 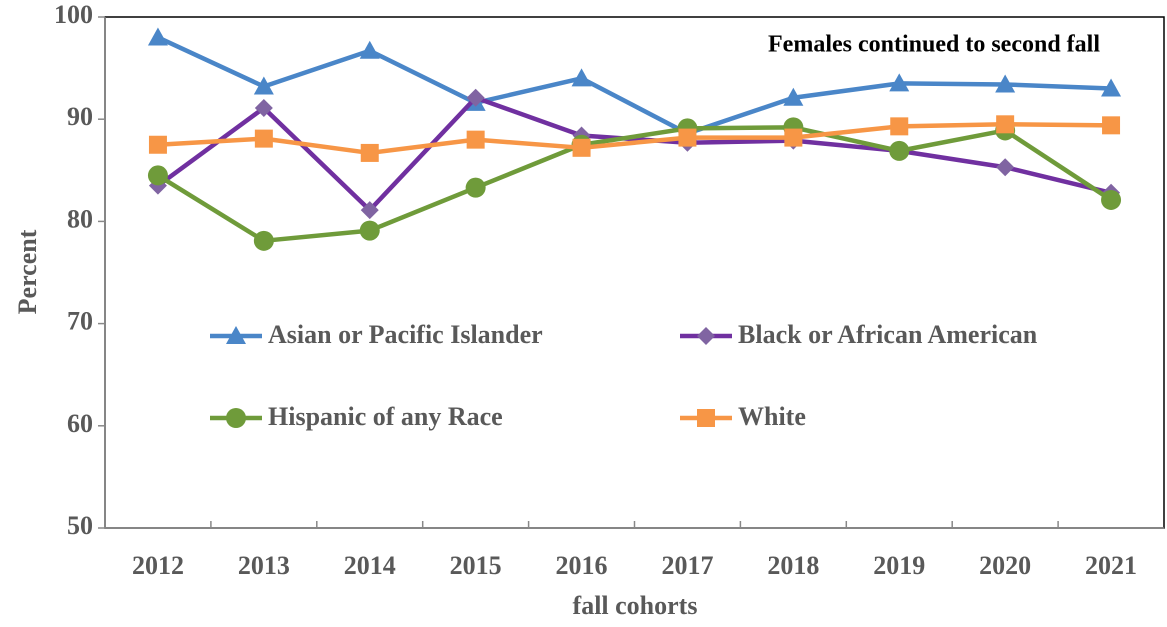 What do you see at coordinates (385, 416) in the screenshot?
I see `legend-label: Hispanic of any Race` at bounding box center [385, 416].